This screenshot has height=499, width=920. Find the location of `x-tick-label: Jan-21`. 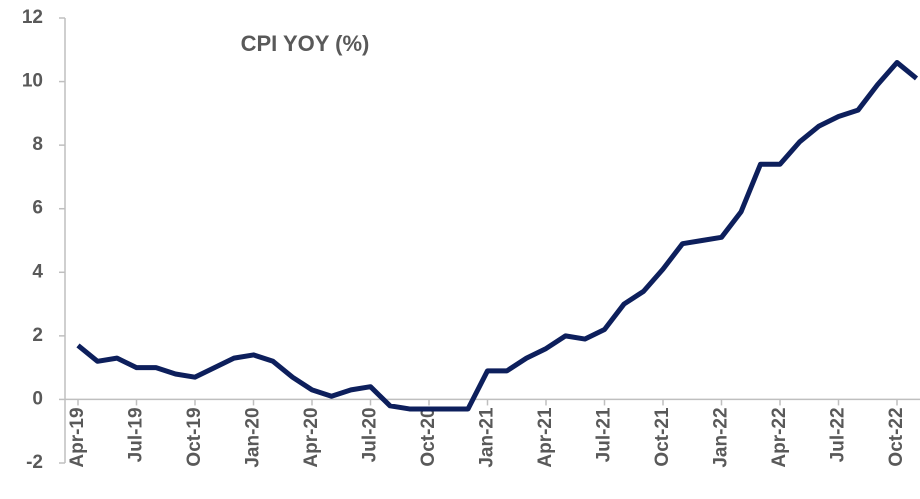

x-tick-label: Jan-21 is located at coordinates (487, 437).